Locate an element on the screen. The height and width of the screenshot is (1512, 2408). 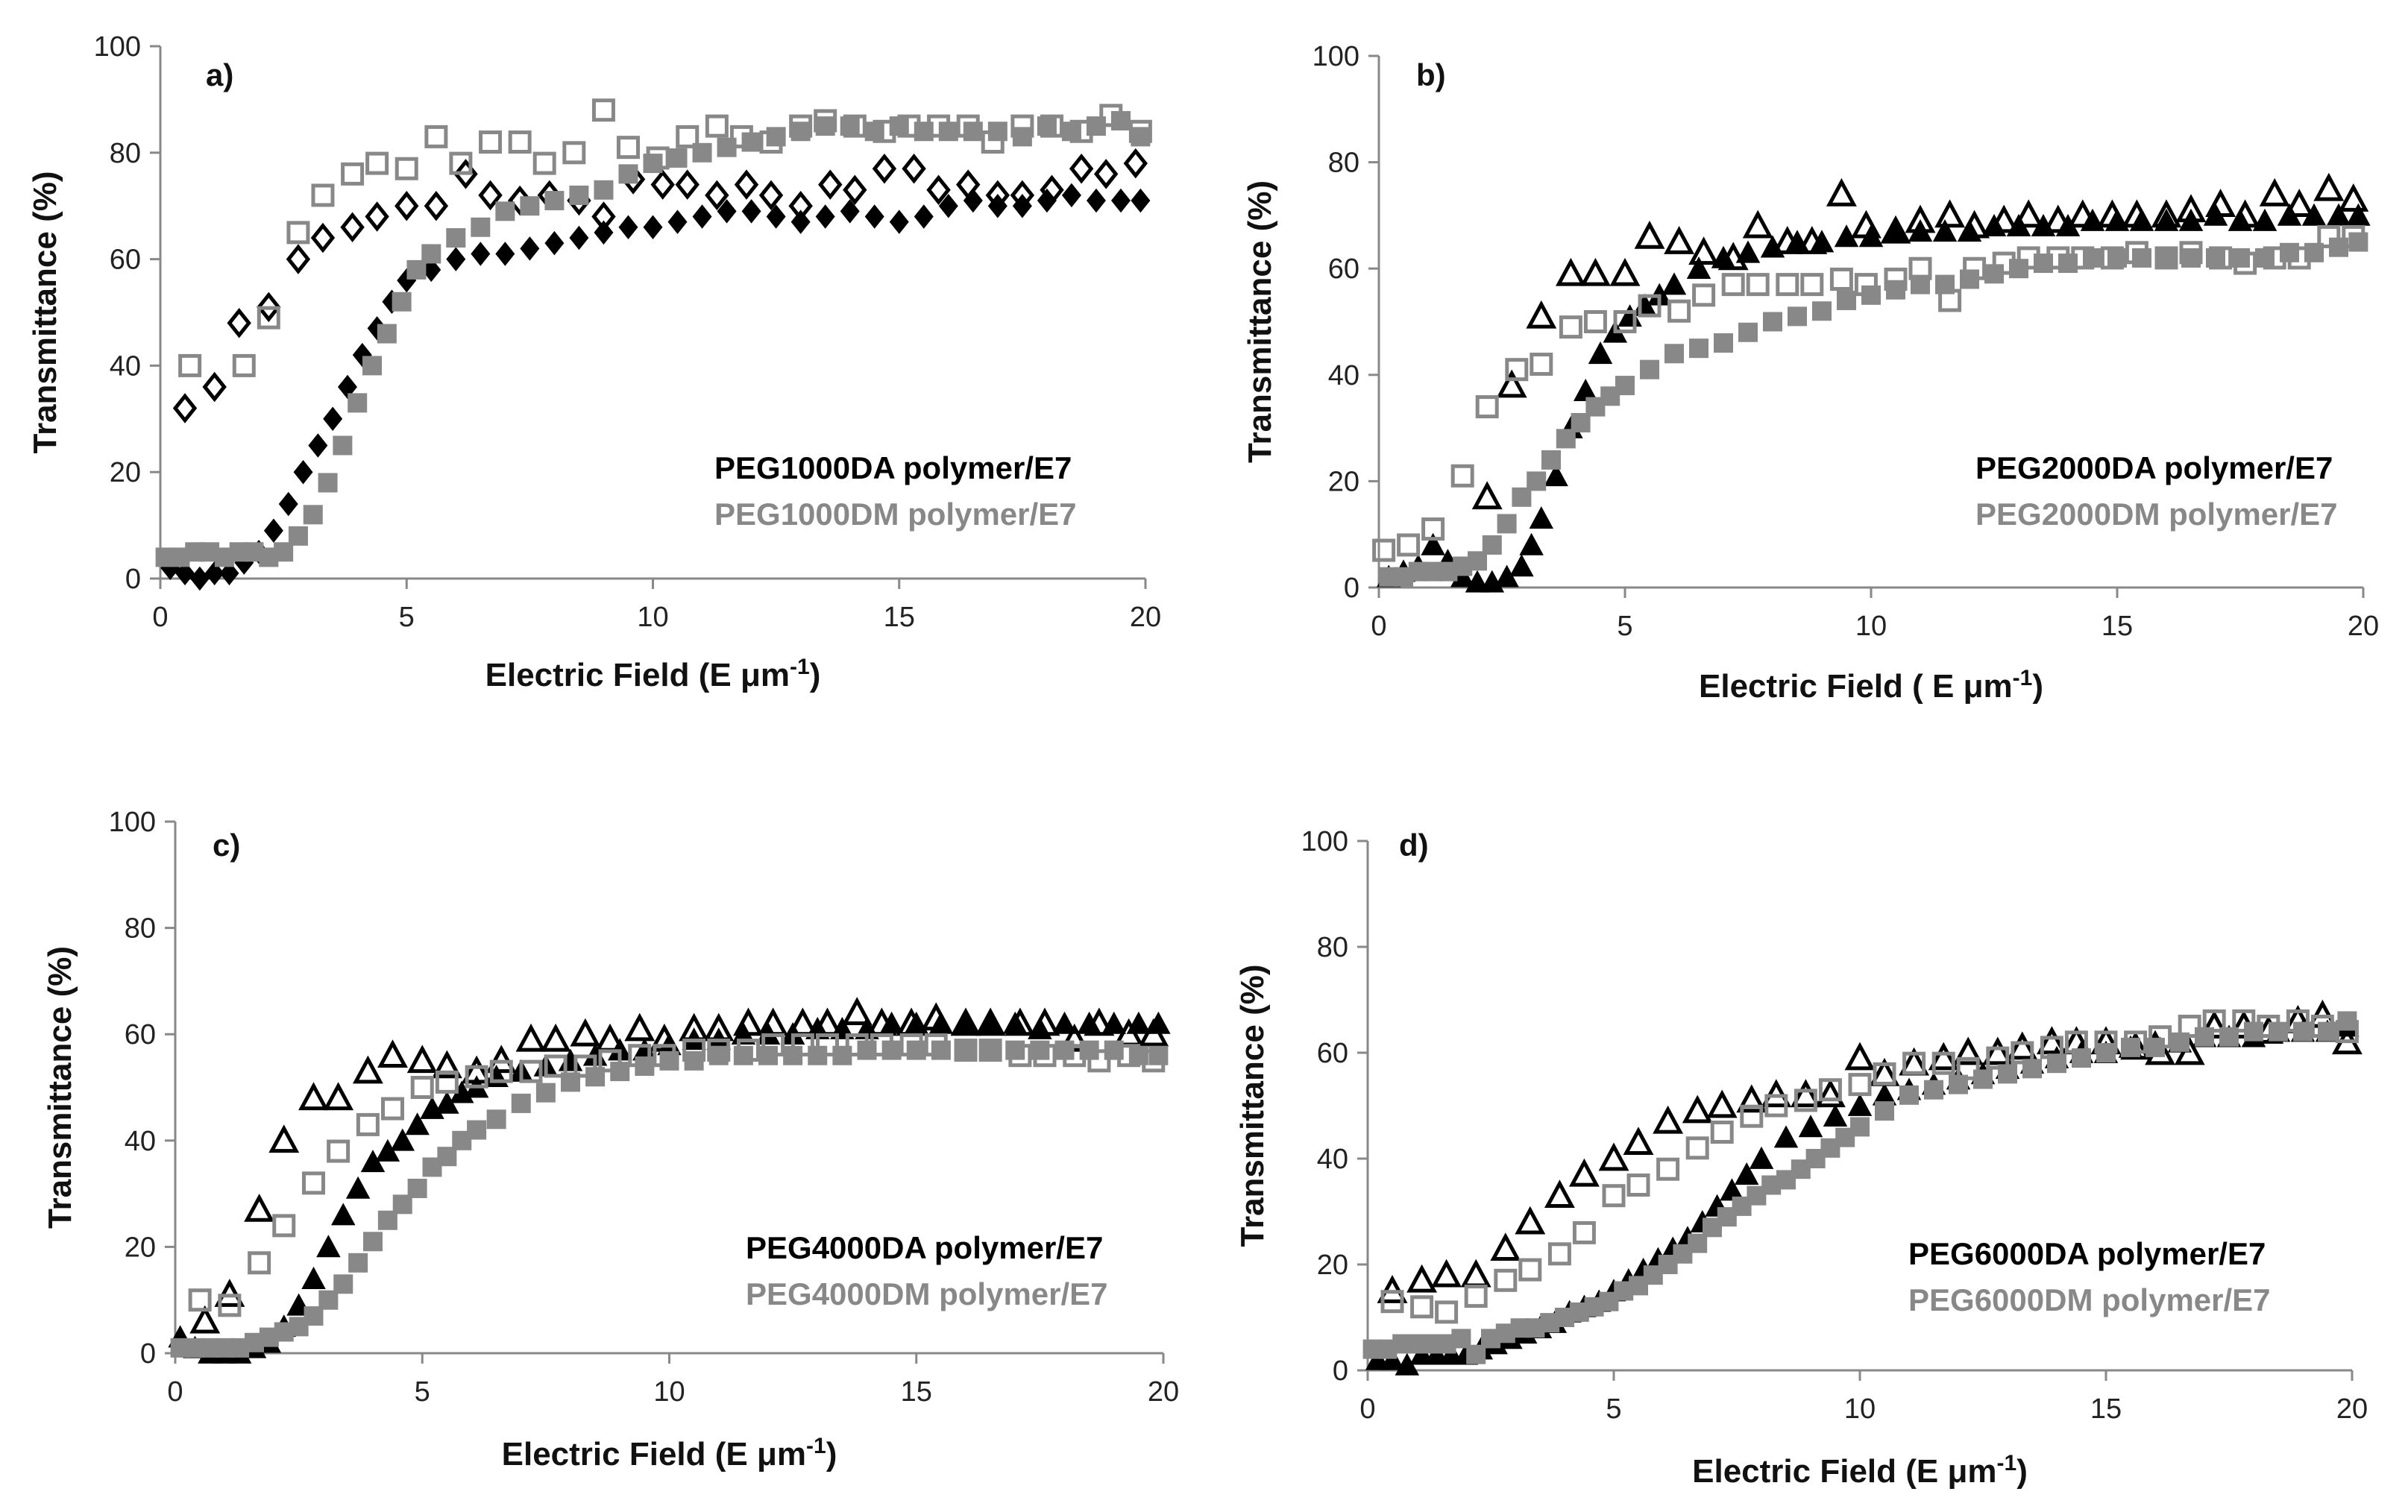
x-axis-title: Electric Field (E μm-1) is located at coordinates (669, 1453).